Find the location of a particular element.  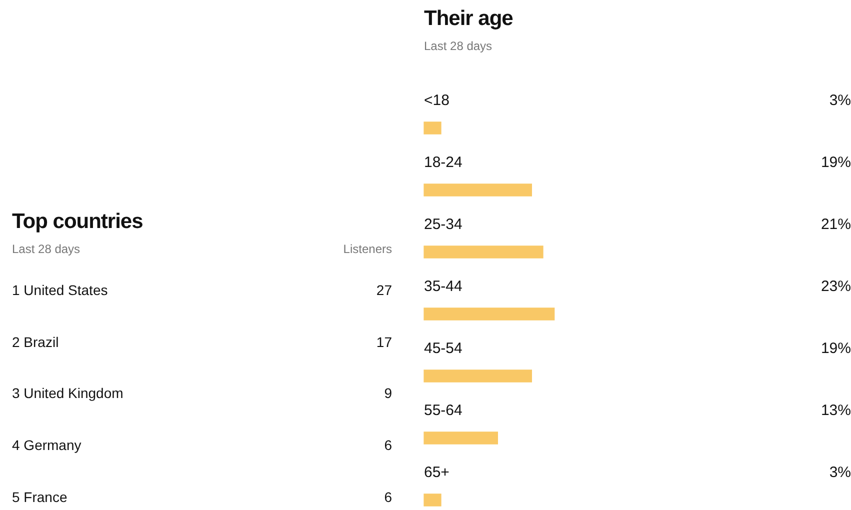

category-label: 5 France is located at coordinates (40, 496).